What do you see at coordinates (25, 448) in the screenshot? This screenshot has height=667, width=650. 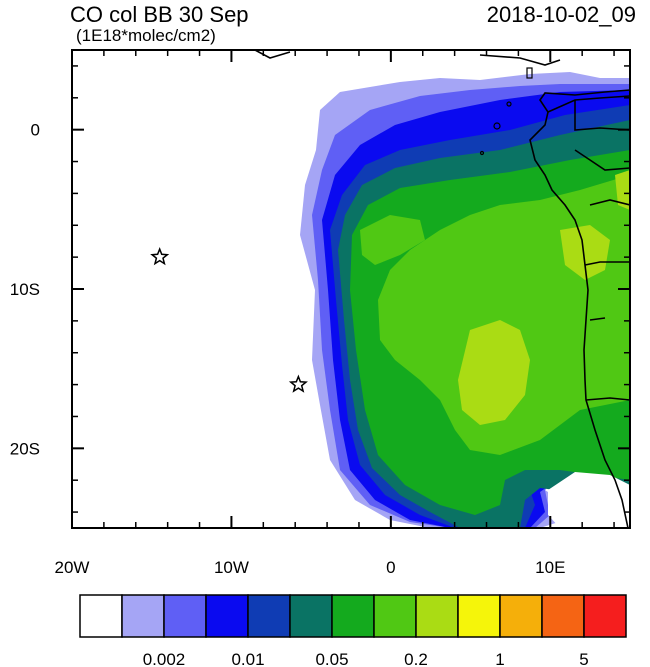 I see `y-tick-label: 20S` at bounding box center [25, 448].